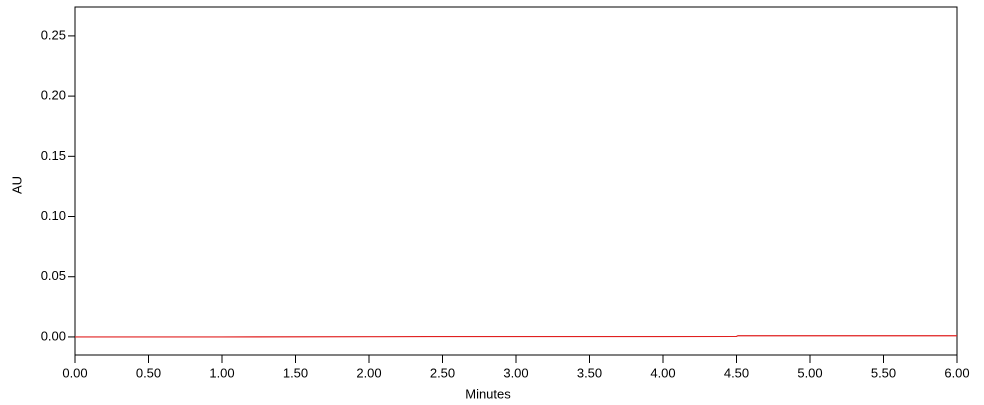 This screenshot has width=984, height=405. I want to click on x-tick-label: 2.50, so click(442, 372).